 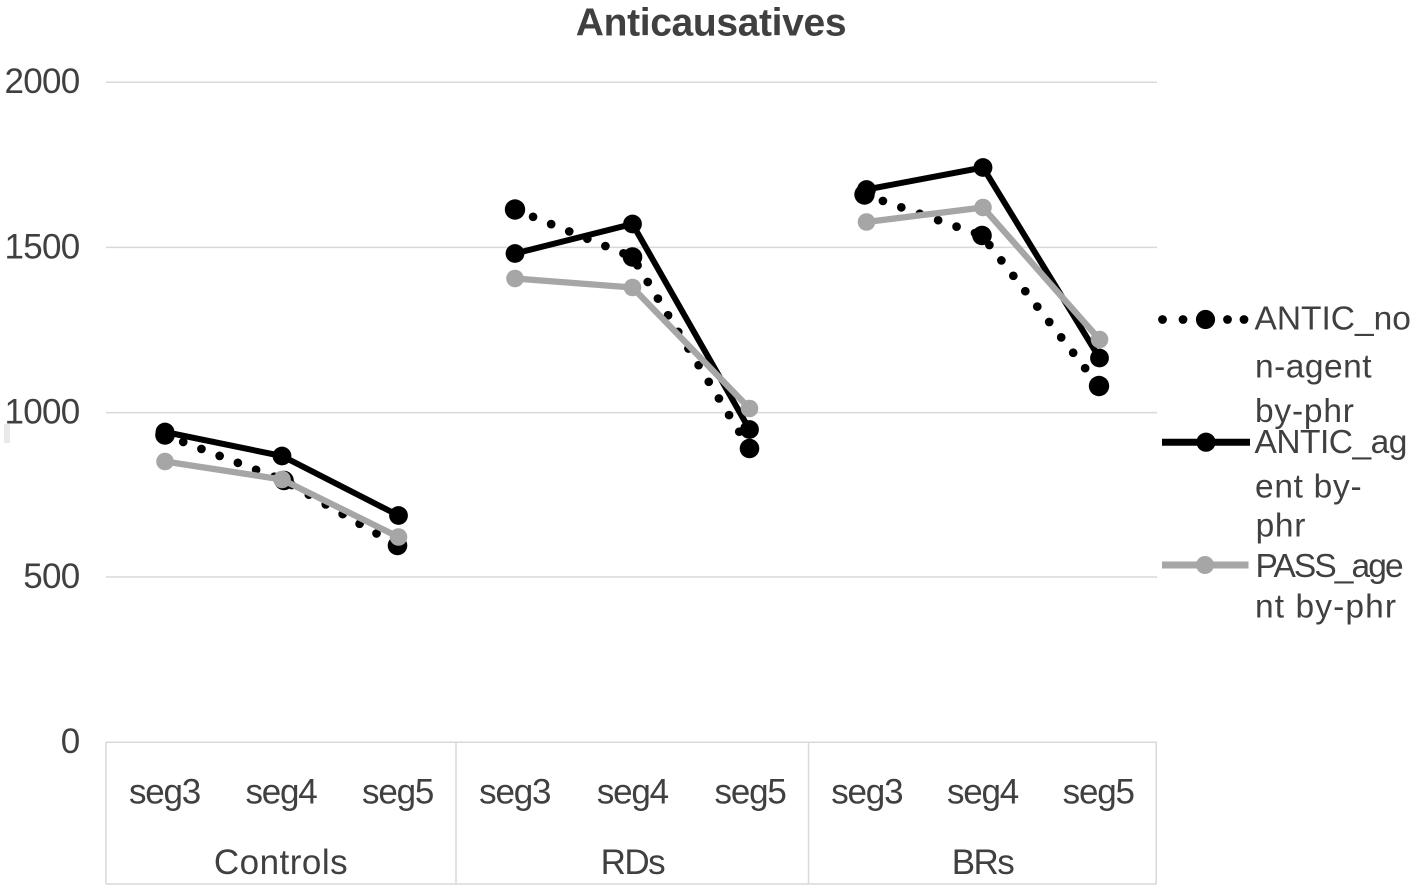 I want to click on svg-text: 1000, so click(x=41, y=412).